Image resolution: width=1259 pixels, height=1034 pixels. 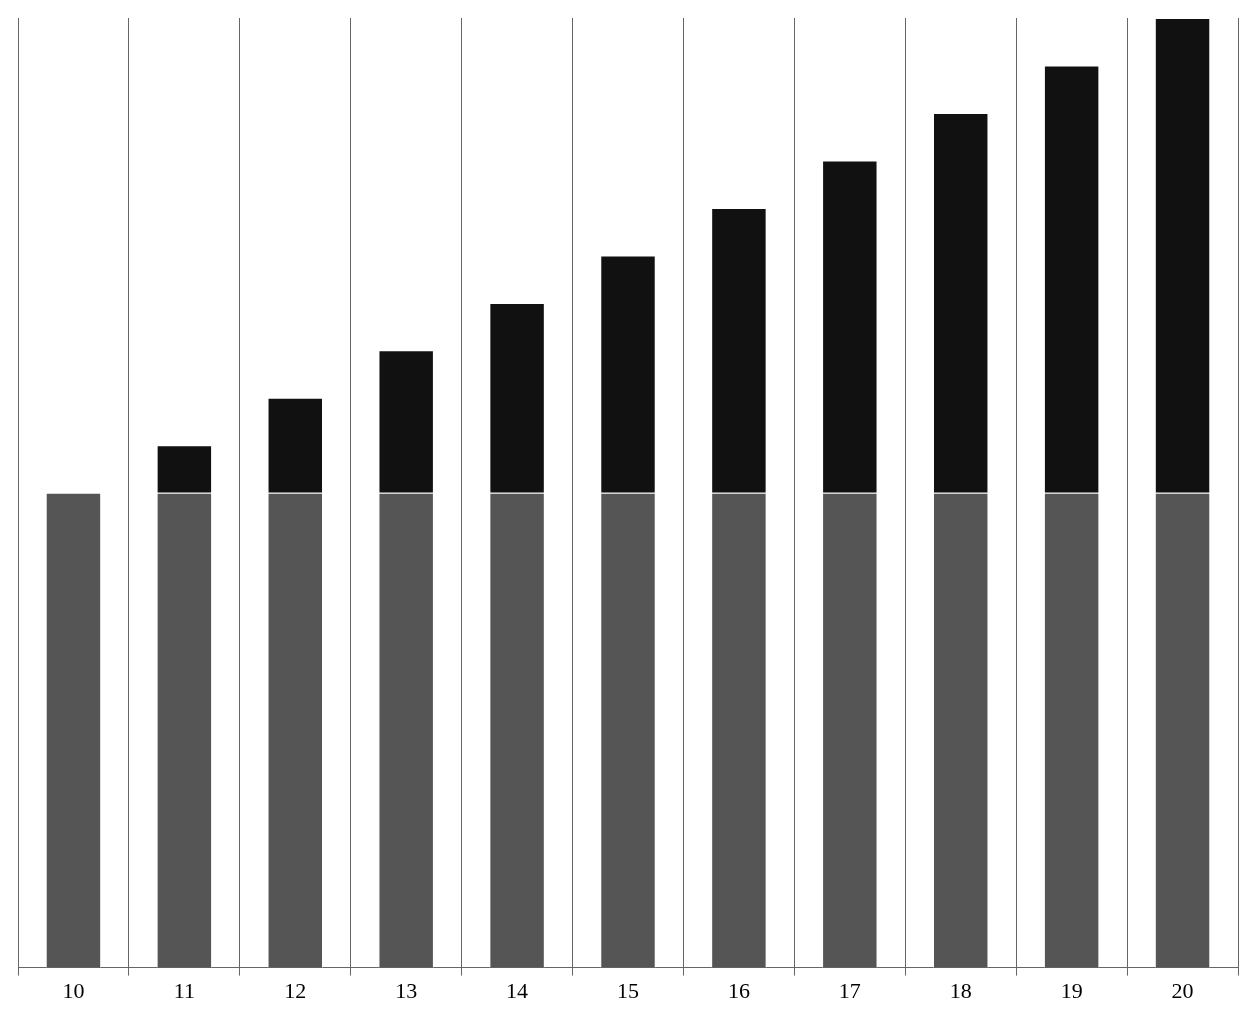 I want to click on x-tick-label: 20, so click(x=1182, y=990).